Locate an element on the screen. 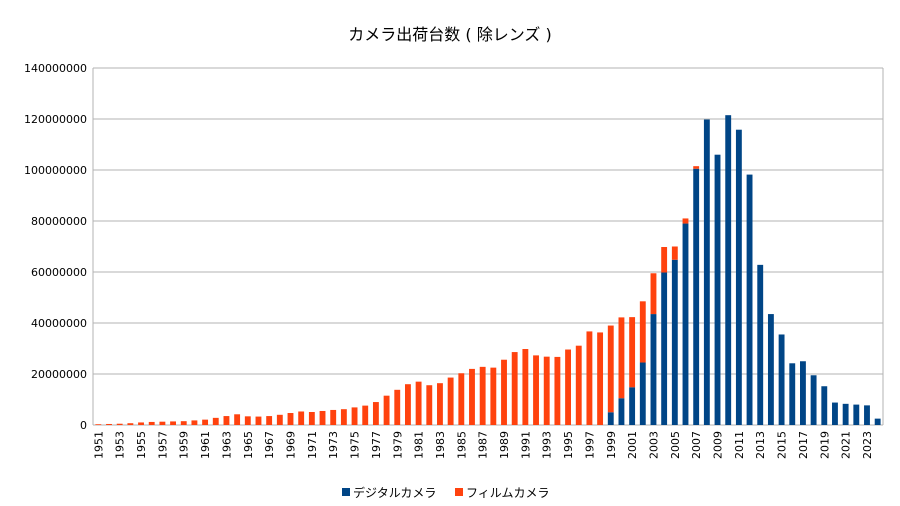 Image resolution: width=900 pixels, height=506 pixels. bar-film-2006 is located at coordinates (685, 221).